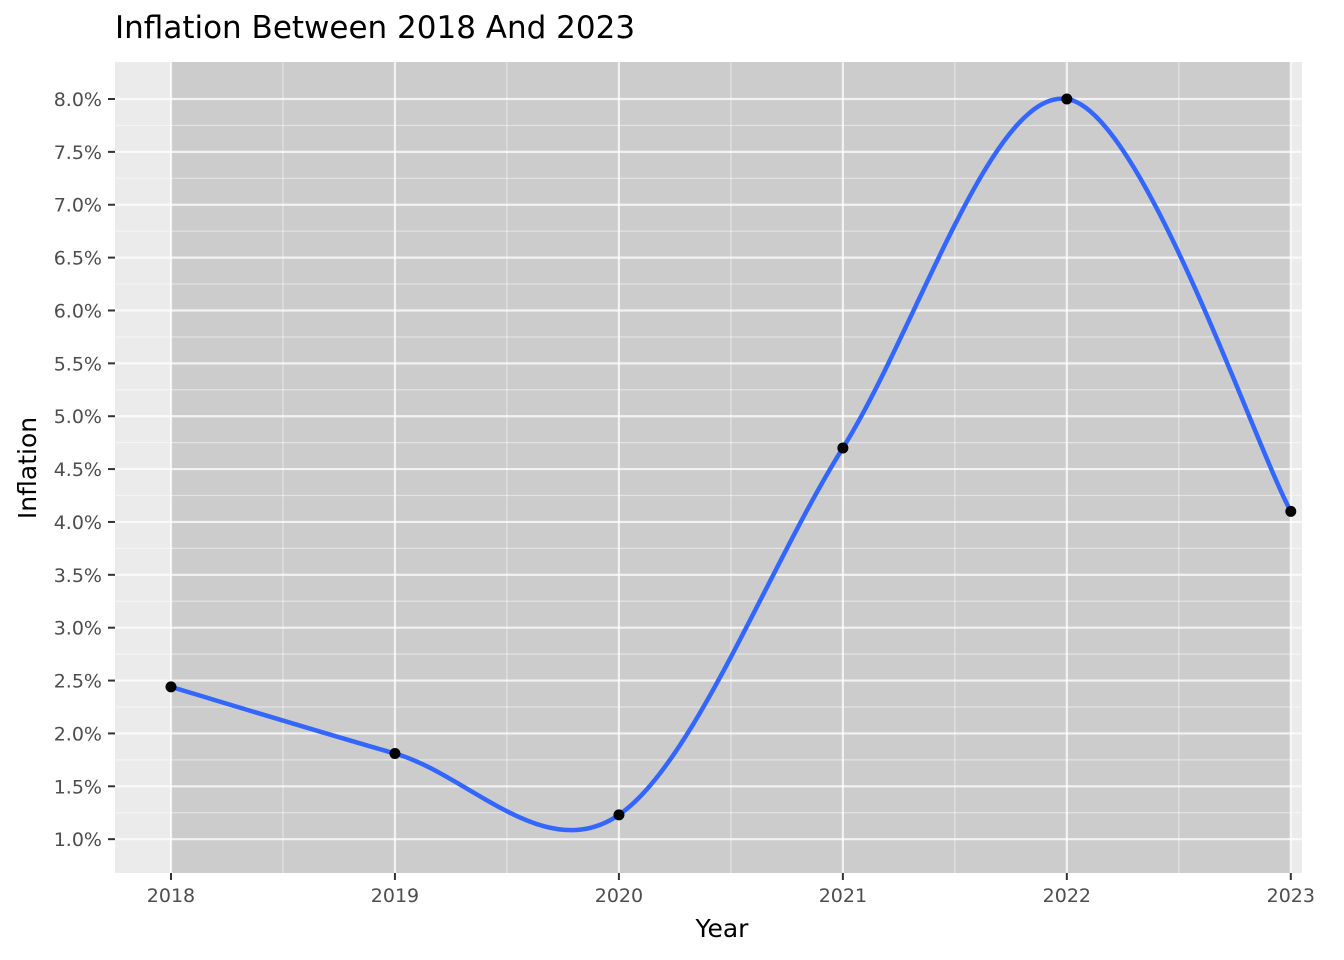 The height and width of the screenshot is (960, 1344). I want to click on y-tick-label: 5.5%, so click(78, 364).